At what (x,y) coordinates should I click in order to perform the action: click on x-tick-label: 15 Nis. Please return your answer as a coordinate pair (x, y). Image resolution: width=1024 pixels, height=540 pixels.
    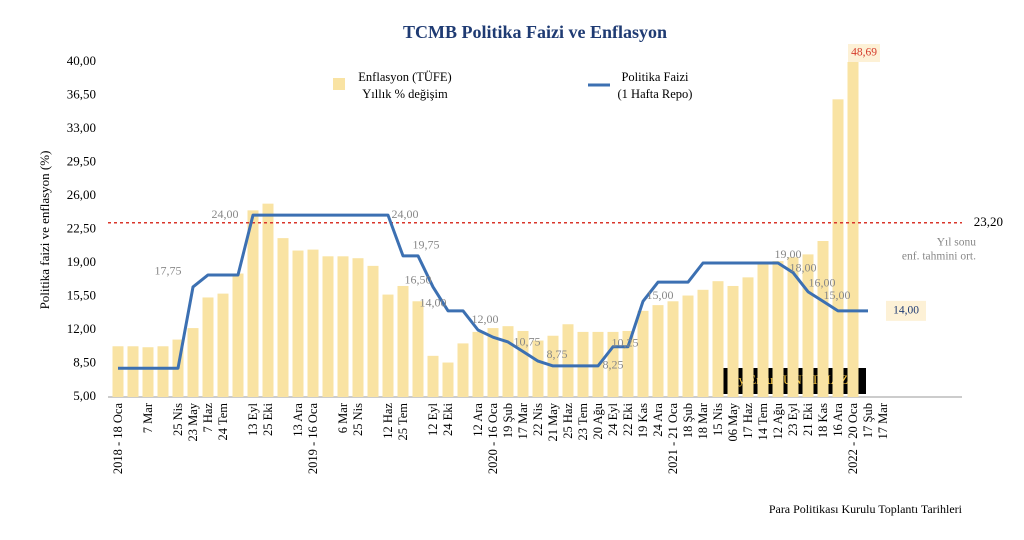
    Looking at the image, I should click on (718, 419).